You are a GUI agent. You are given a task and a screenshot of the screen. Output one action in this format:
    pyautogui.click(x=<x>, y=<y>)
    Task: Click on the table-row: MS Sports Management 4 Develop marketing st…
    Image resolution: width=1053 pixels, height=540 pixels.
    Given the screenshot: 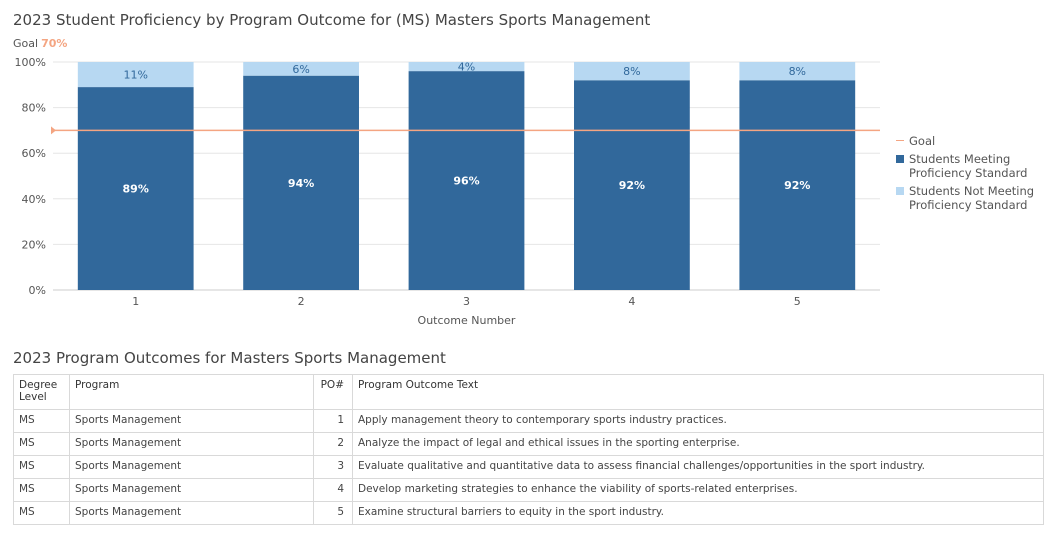 What is the action you would take?
    pyautogui.click(x=528, y=490)
    